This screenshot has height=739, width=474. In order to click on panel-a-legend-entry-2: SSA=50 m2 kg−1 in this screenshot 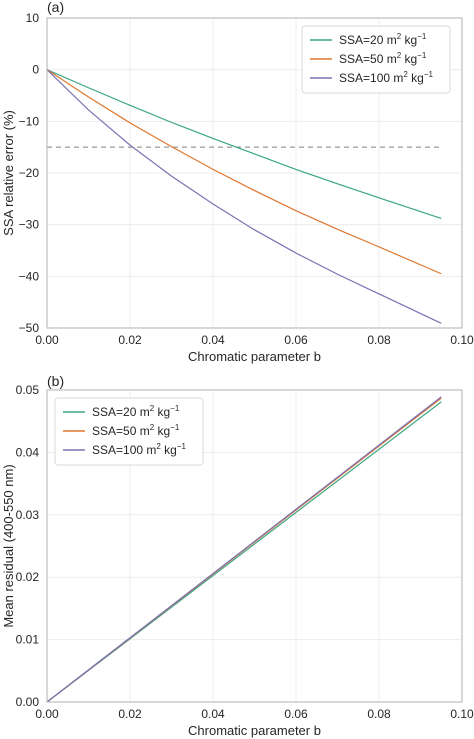, I will do `click(383, 58)`.